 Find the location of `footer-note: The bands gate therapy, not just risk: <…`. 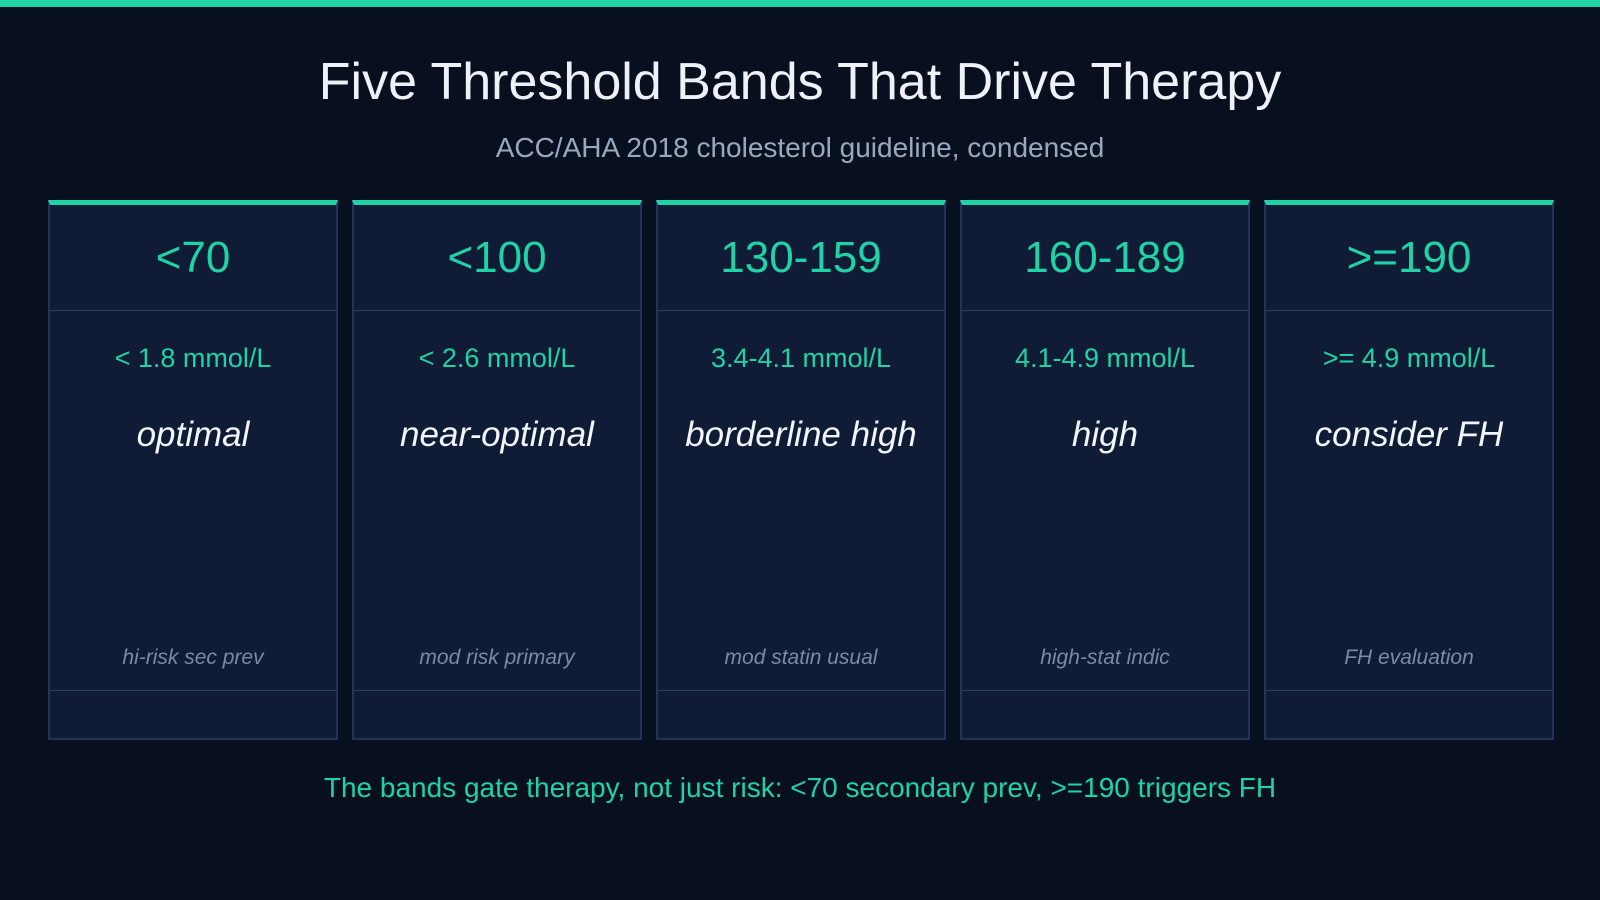

footer-note: The bands gate therapy, not just risk: <… is located at coordinates (800, 787).